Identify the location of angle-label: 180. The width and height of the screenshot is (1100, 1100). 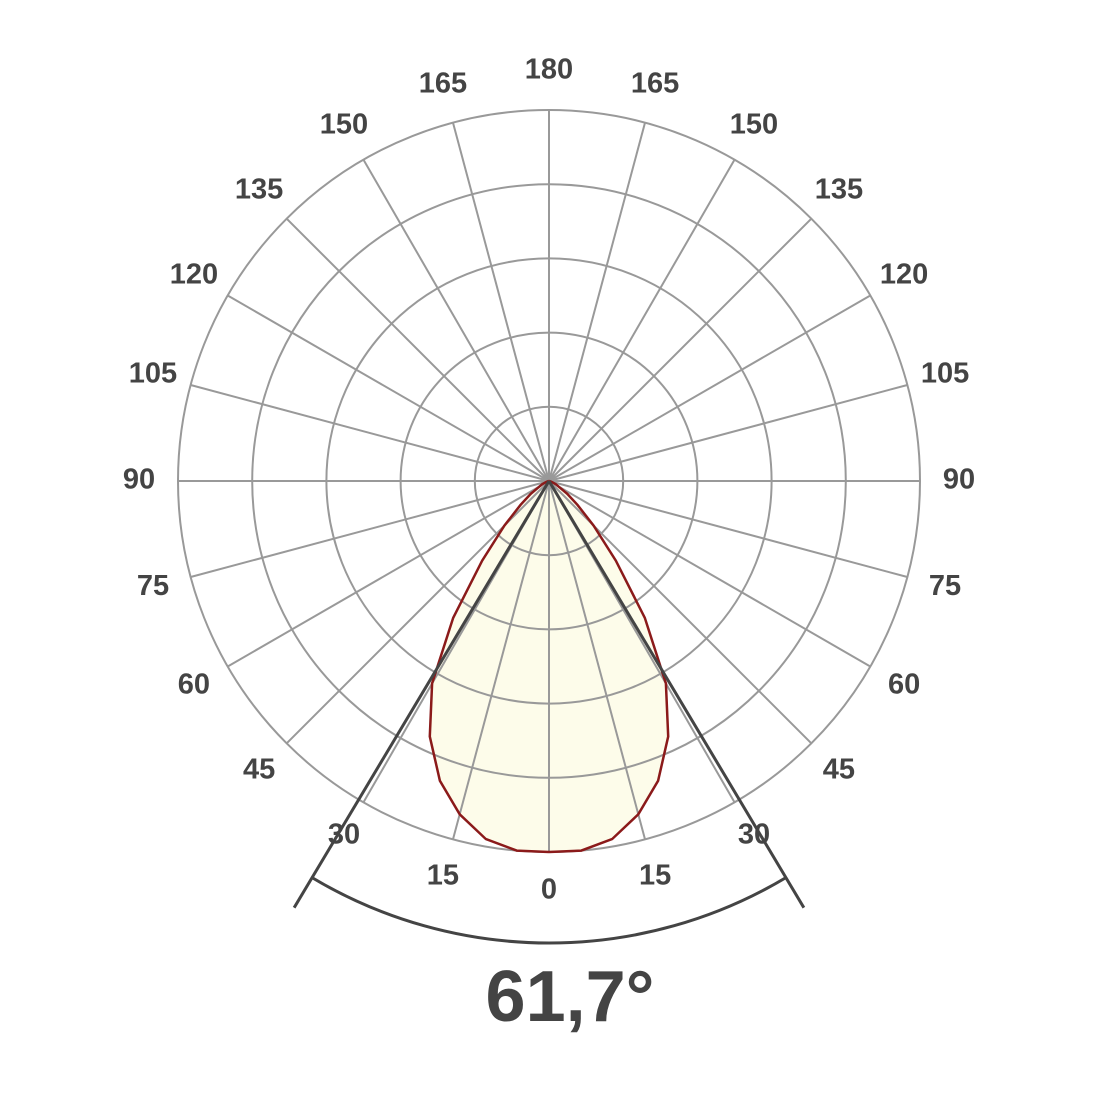
(549, 70).